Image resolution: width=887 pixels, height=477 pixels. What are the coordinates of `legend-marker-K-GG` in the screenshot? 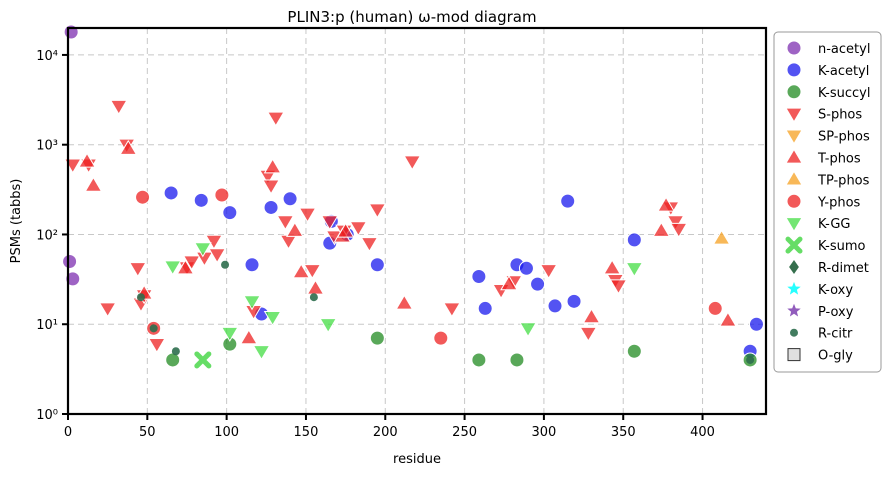 It's located at (794, 225).